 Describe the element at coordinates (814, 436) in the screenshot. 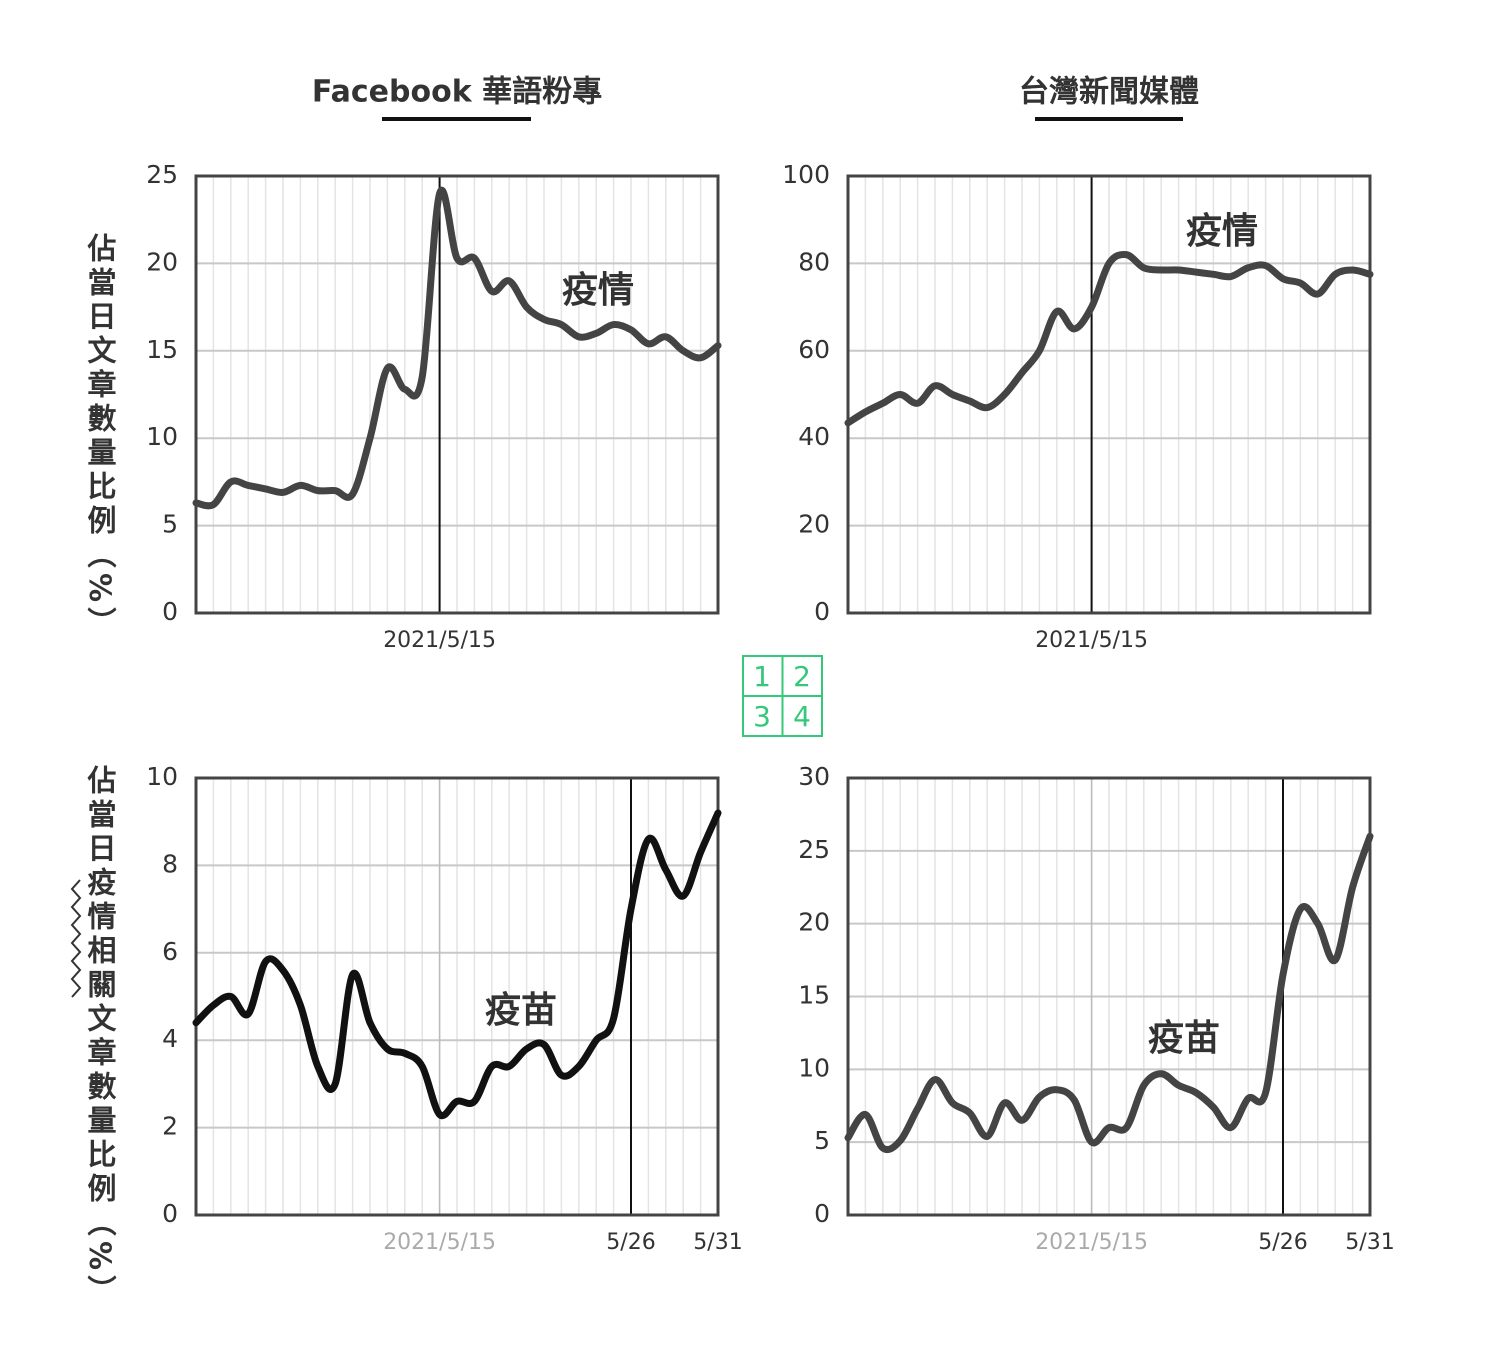

I see `y-tick-label: 40` at that location.